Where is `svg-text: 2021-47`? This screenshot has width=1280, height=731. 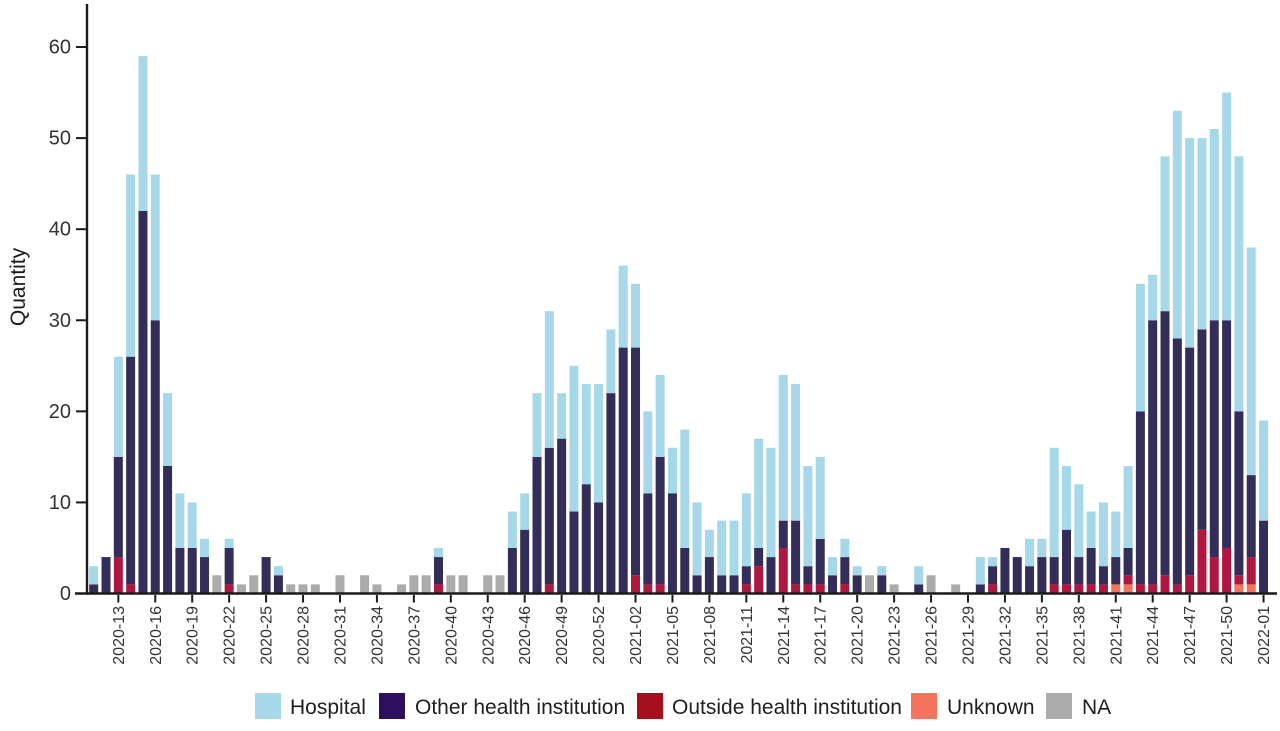 svg-text: 2021-47 is located at coordinates (1190, 635).